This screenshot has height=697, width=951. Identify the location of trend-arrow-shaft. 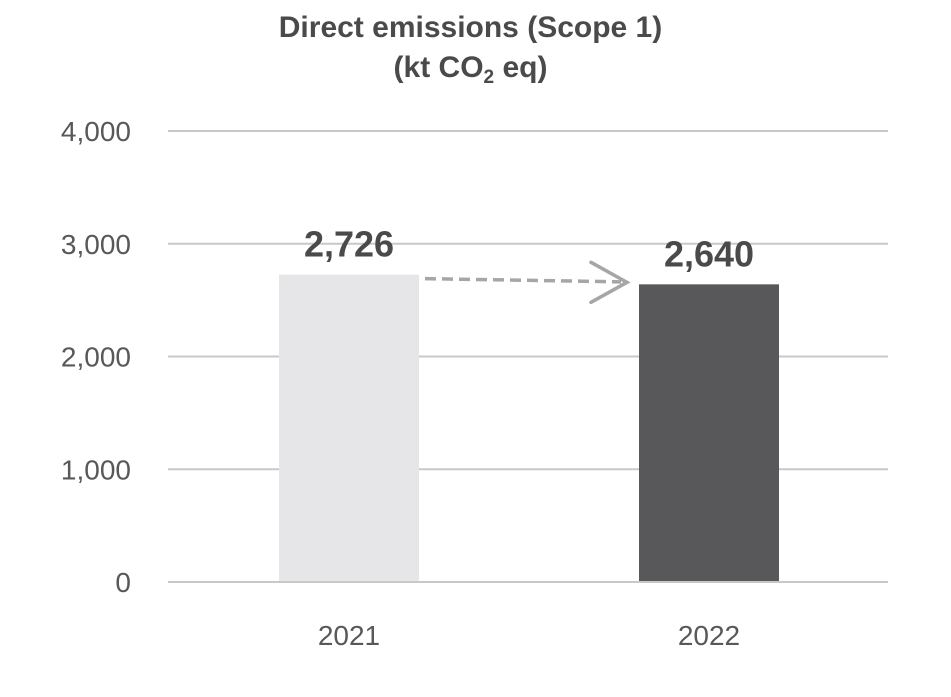
(523, 280).